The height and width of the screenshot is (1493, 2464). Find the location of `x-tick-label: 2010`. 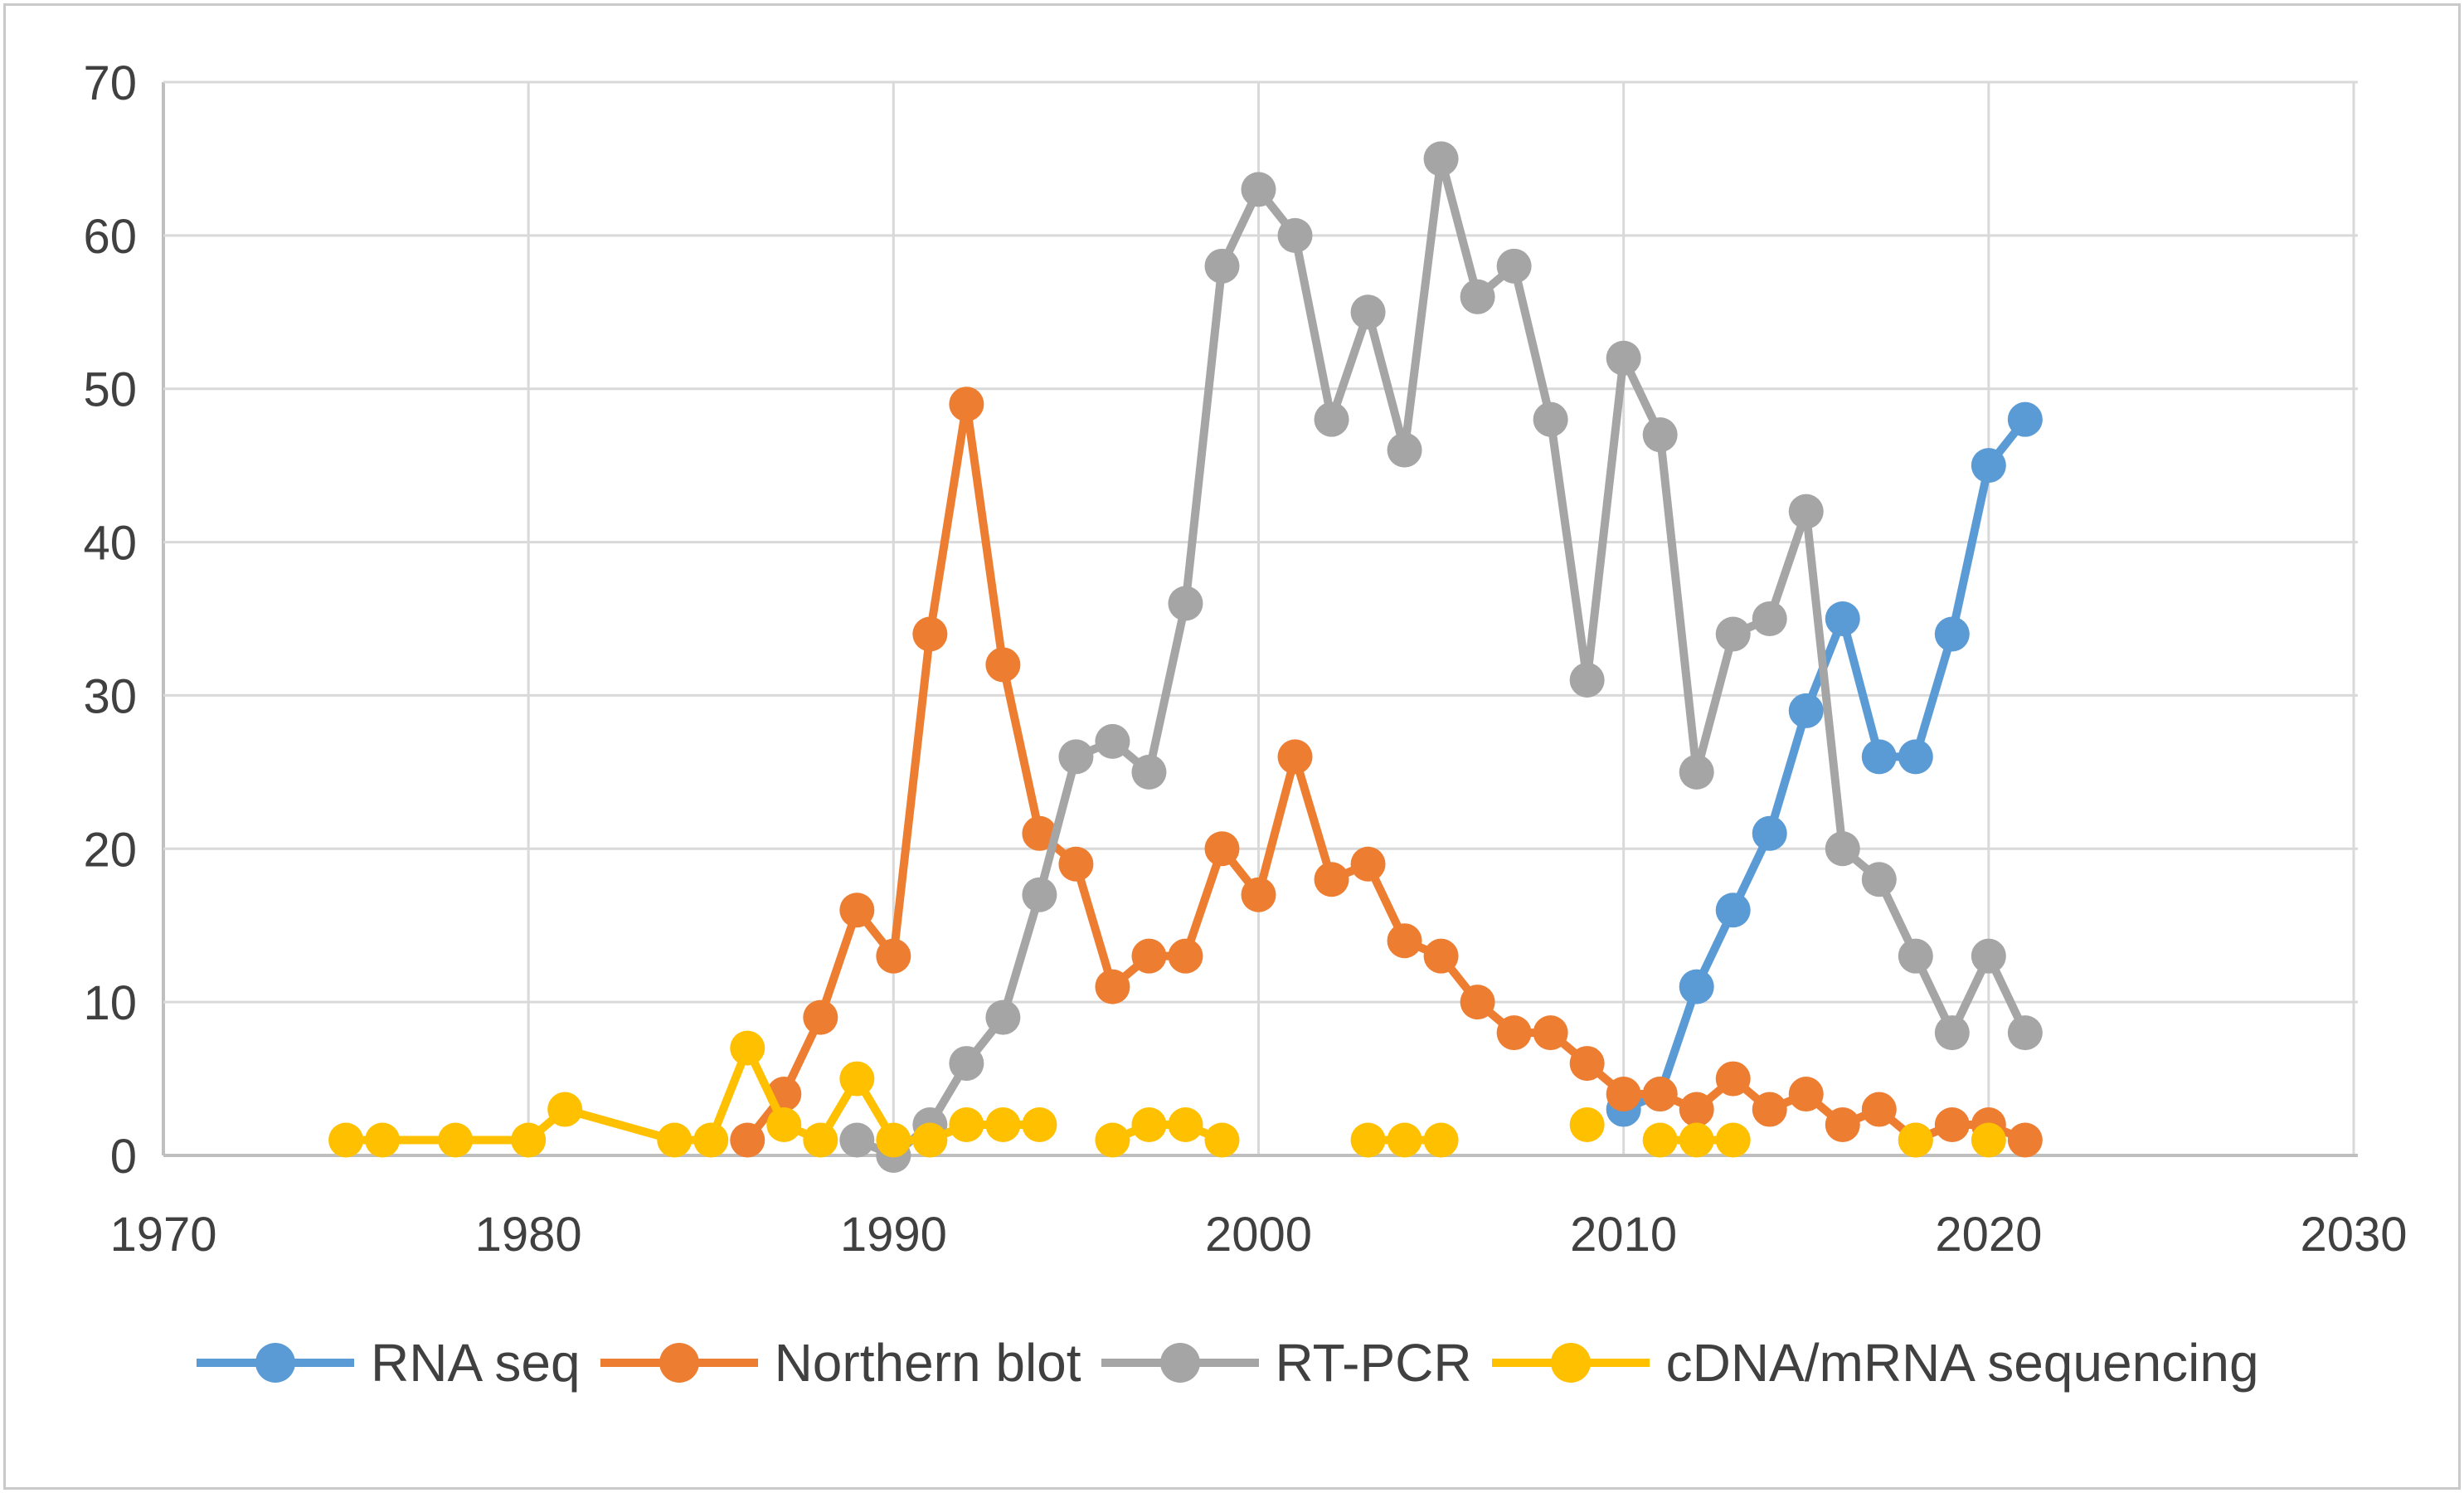

x-tick-label: 2010 is located at coordinates (1624, 1235).